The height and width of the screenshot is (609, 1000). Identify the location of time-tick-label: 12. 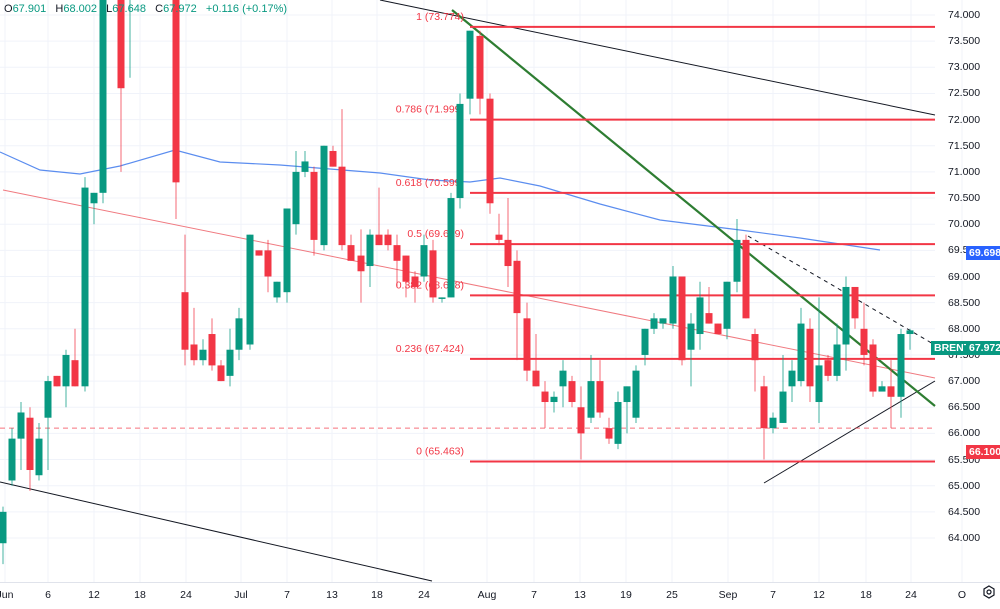
(819, 595).